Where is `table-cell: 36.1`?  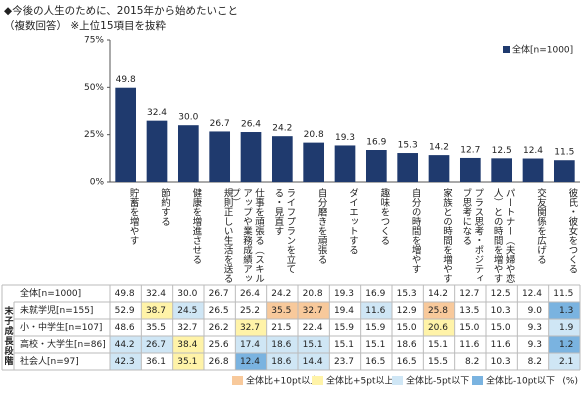 table-cell: 36.1 is located at coordinates (156, 362).